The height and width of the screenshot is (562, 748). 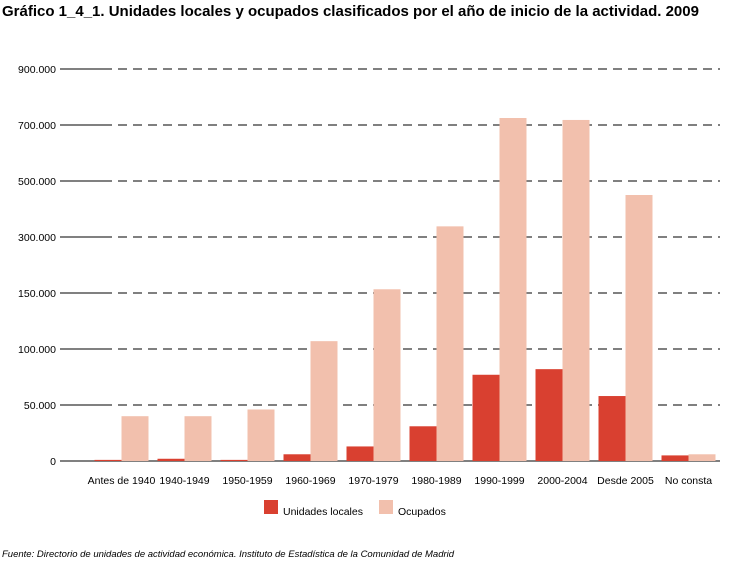 What do you see at coordinates (436, 481) in the screenshot?
I see `x-tick-label: 1980-1989` at bounding box center [436, 481].